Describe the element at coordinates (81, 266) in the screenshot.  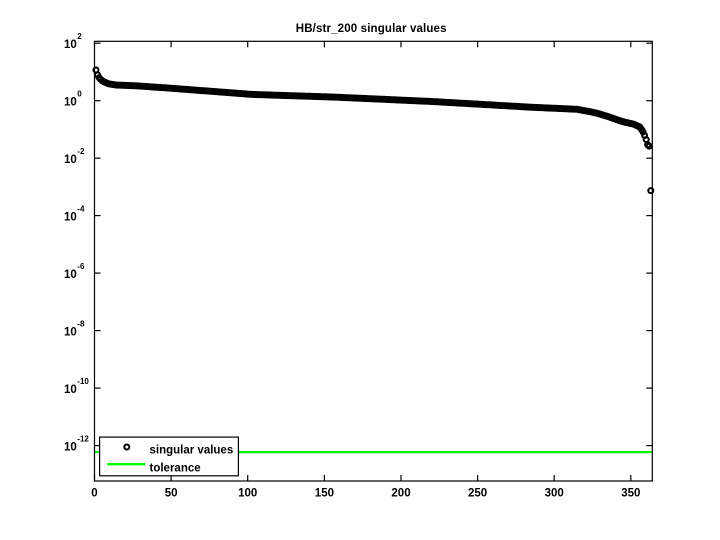
I see `svg-text: -6` at that location.